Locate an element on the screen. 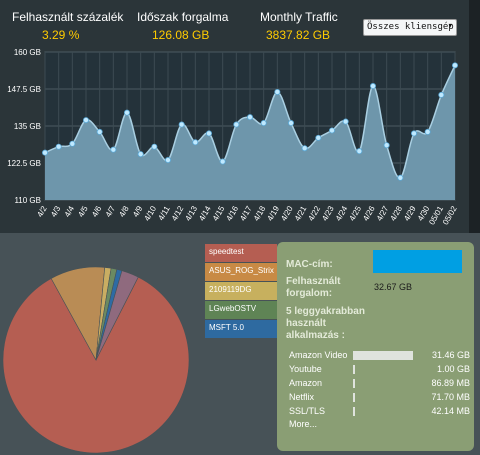 The height and width of the screenshot is (455, 480). x-tick-label: 4/21 is located at coordinates (301, 213).